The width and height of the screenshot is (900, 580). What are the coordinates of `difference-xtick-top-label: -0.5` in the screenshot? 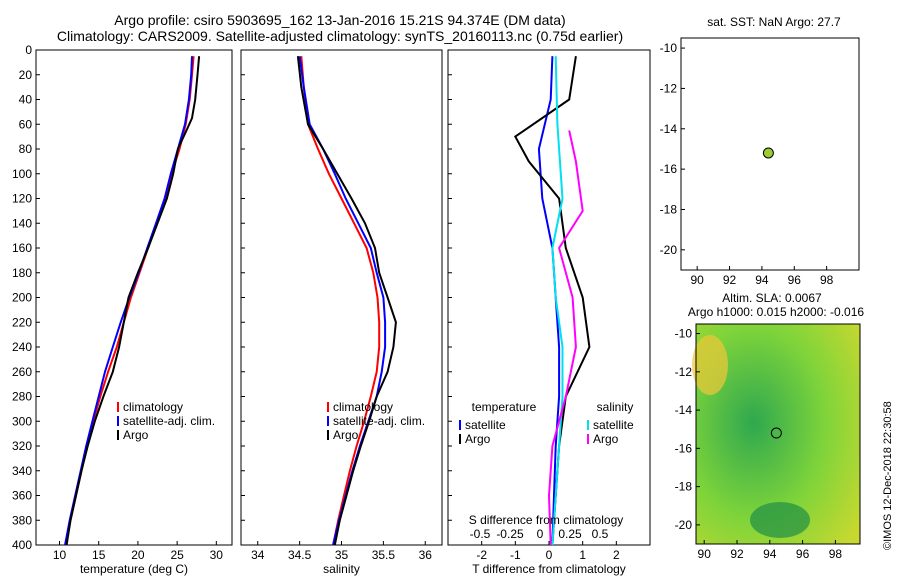 It's located at (480, 534).